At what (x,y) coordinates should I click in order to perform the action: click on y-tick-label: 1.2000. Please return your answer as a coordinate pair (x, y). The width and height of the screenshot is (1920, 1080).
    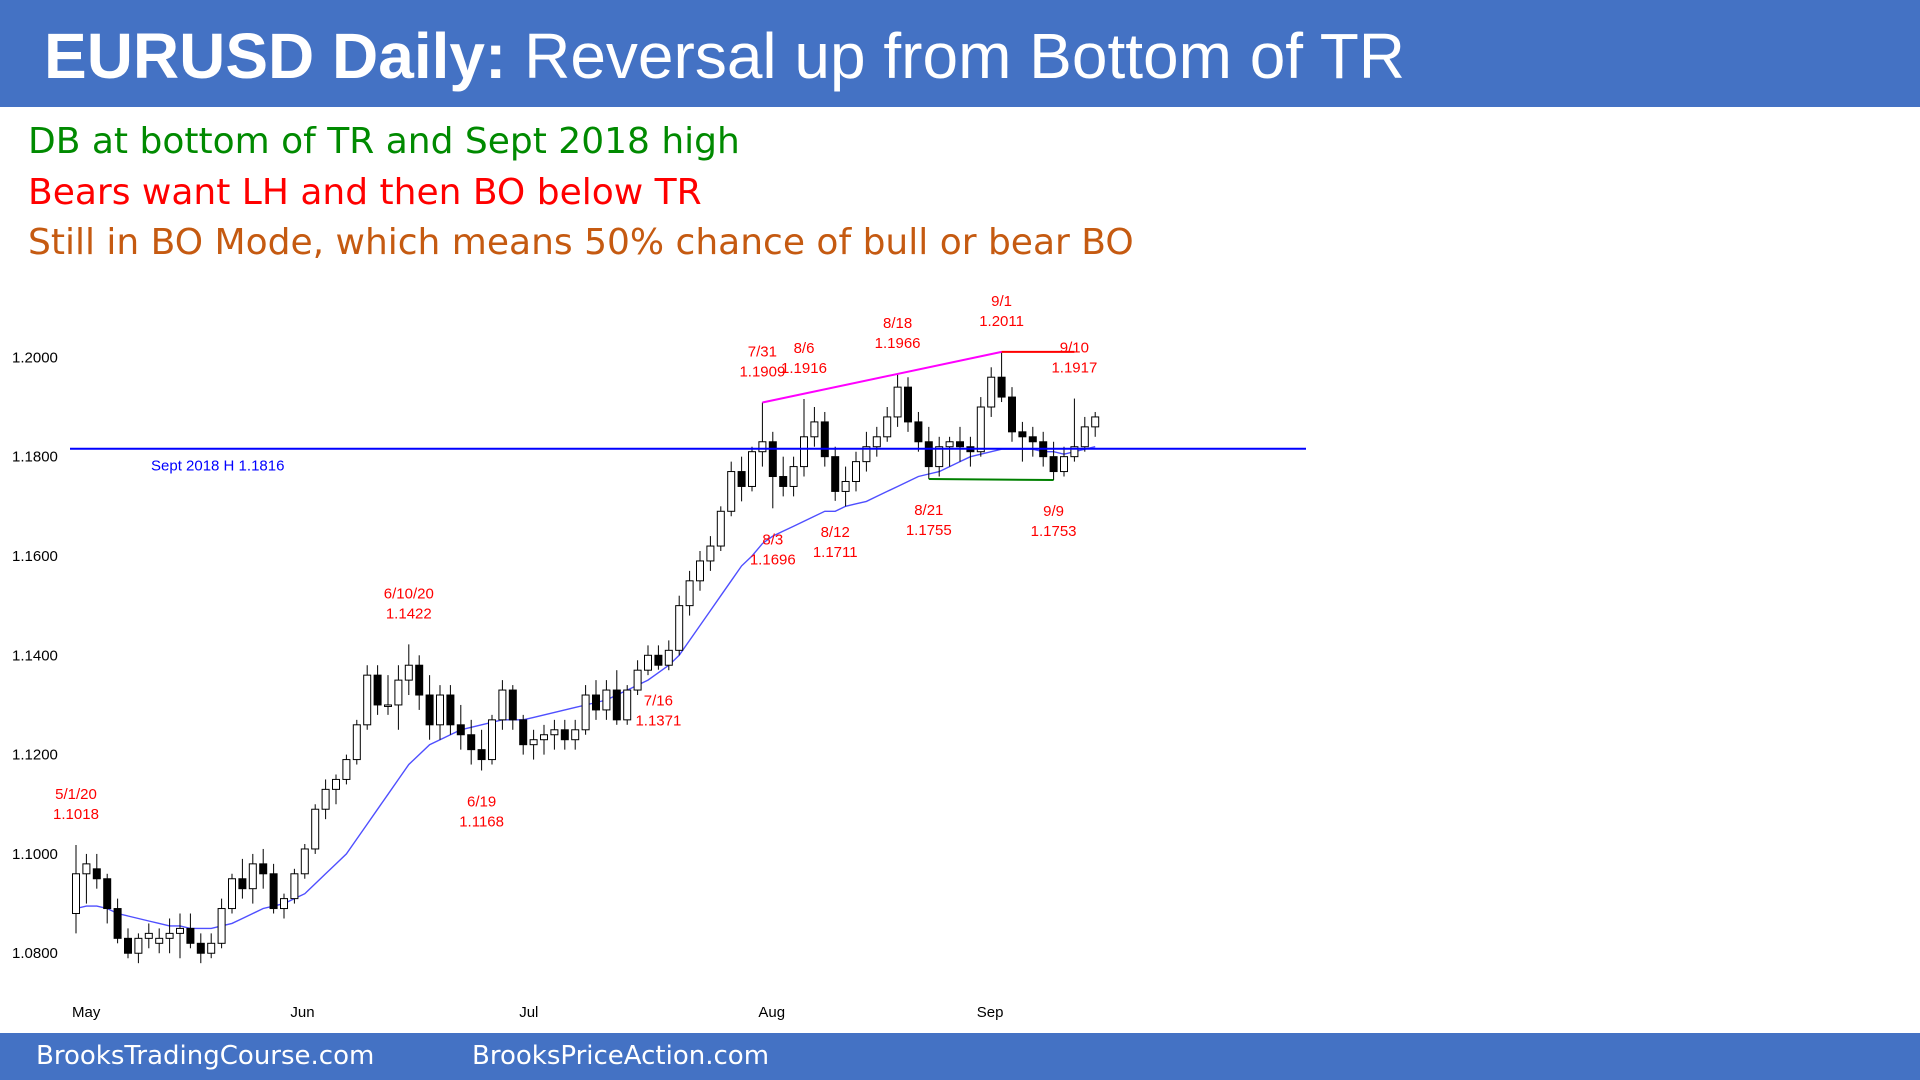
    Looking at the image, I should click on (35, 357).